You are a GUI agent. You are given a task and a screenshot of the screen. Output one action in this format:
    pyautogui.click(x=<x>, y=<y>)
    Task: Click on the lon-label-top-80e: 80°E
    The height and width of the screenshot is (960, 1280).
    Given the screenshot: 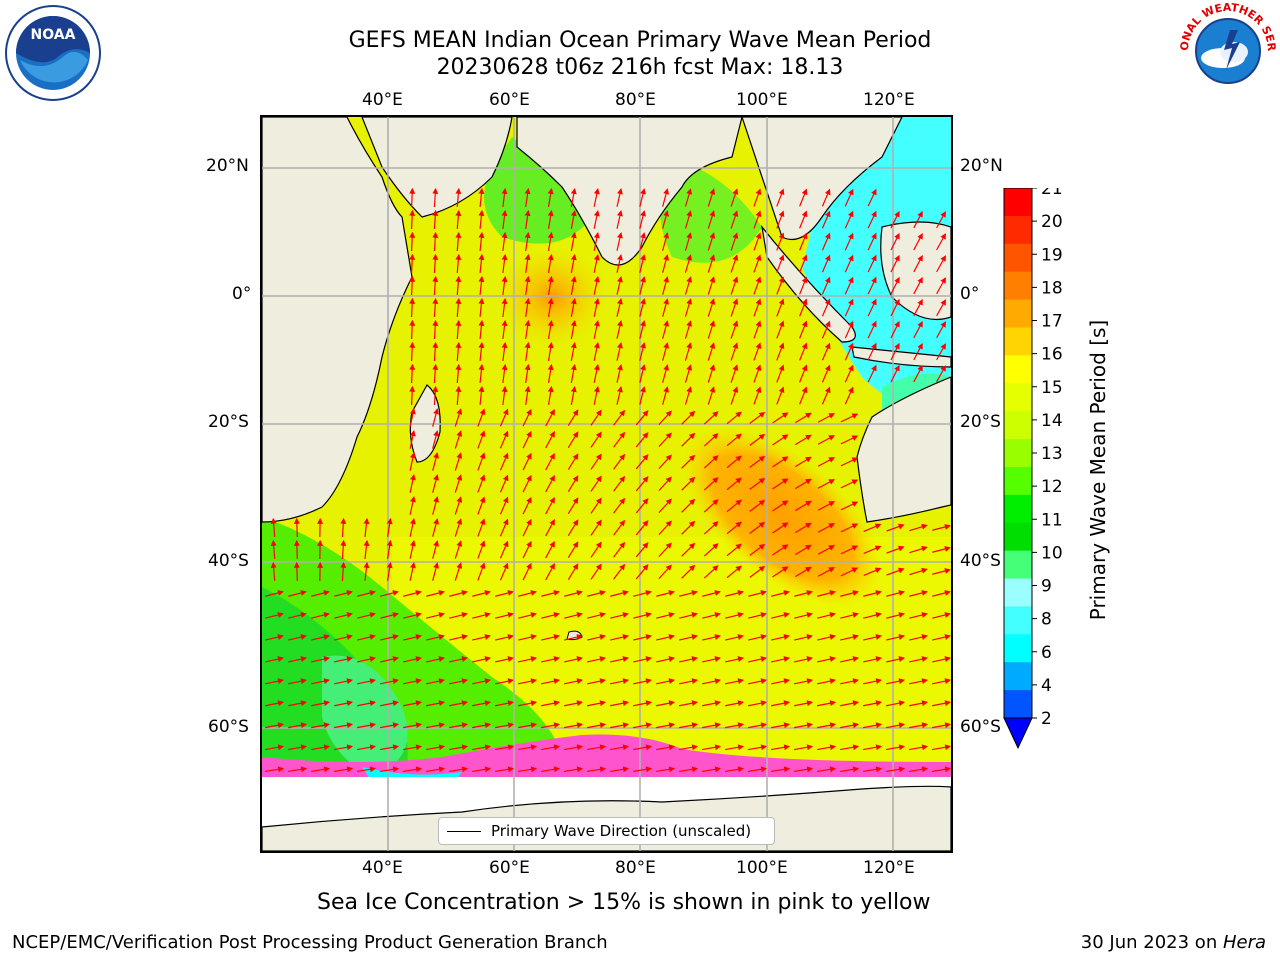 What is the action you would take?
    pyautogui.click(x=635, y=100)
    